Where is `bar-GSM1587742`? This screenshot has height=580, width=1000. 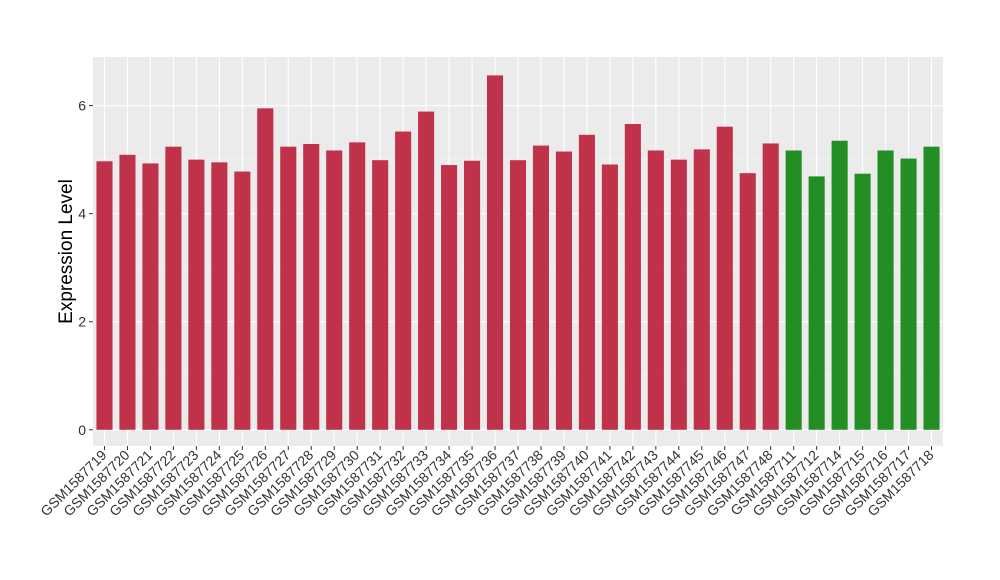 bar-GSM1587742 is located at coordinates (632, 276).